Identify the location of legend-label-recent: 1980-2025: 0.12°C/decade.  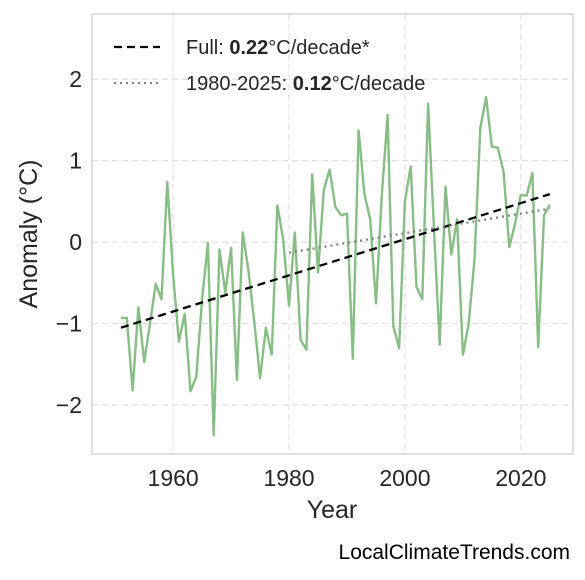
(305, 84).